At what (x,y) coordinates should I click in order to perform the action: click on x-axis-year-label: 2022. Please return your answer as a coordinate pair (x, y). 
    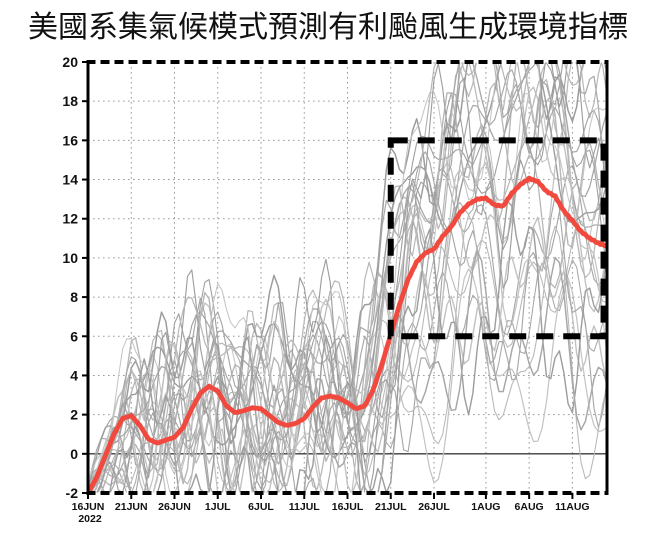
    Looking at the image, I should click on (90, 519).